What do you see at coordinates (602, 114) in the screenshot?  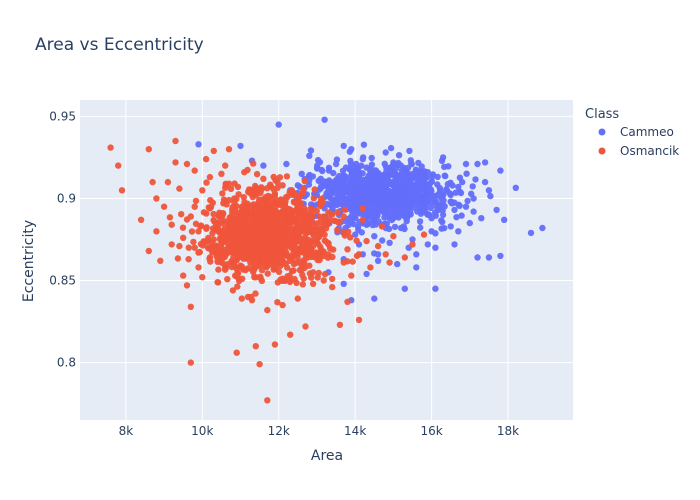 I see `legend-title: Class` at bounding box center [602, 114].